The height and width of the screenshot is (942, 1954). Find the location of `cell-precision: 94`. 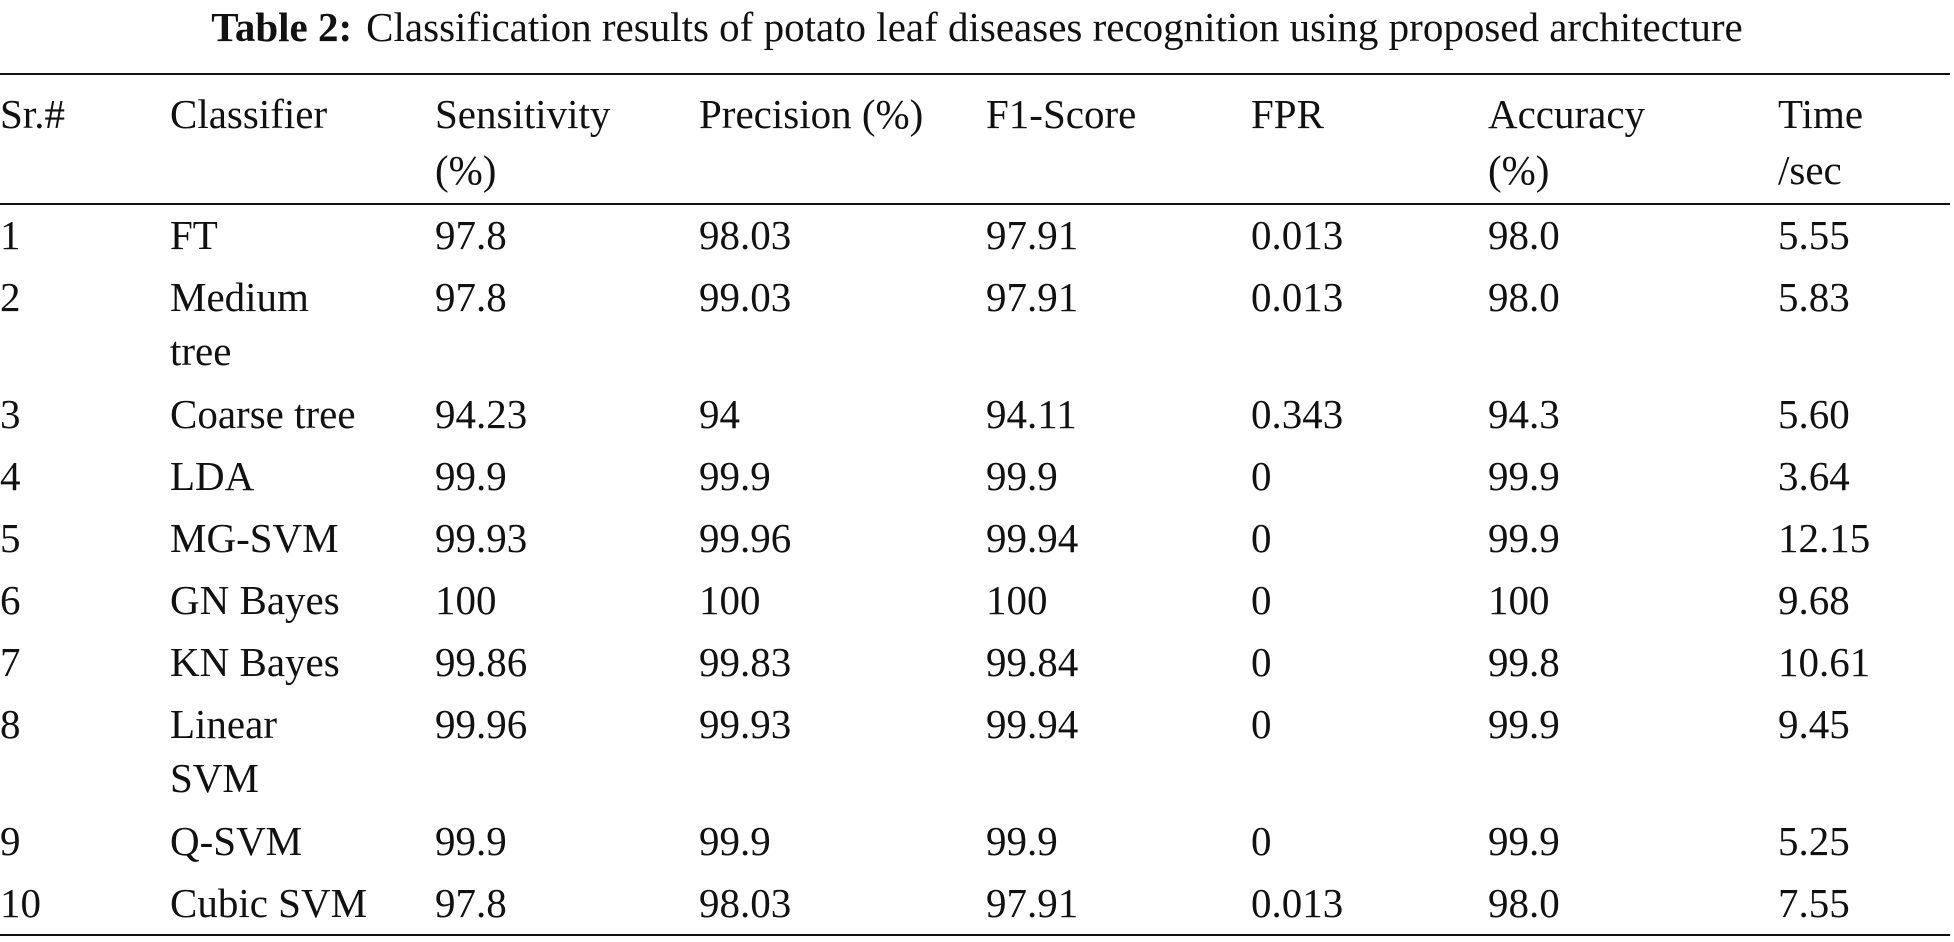

cell-precision: 94 is located at coordinates (719, 414).